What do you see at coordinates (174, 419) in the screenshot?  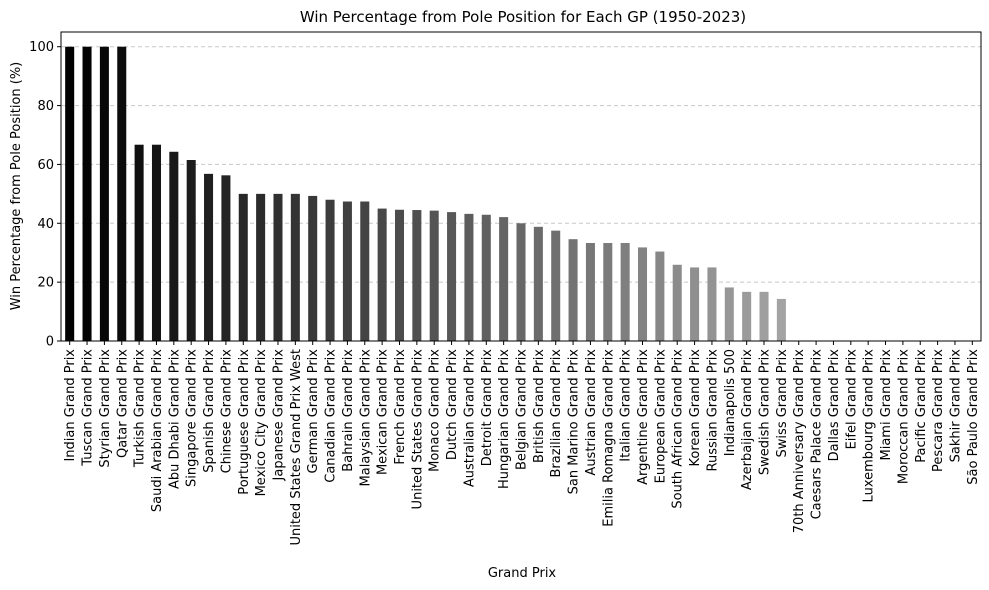 I see `x-tick-label: Abu Dhabi Grand Prix` at bounding box center [174, 419].